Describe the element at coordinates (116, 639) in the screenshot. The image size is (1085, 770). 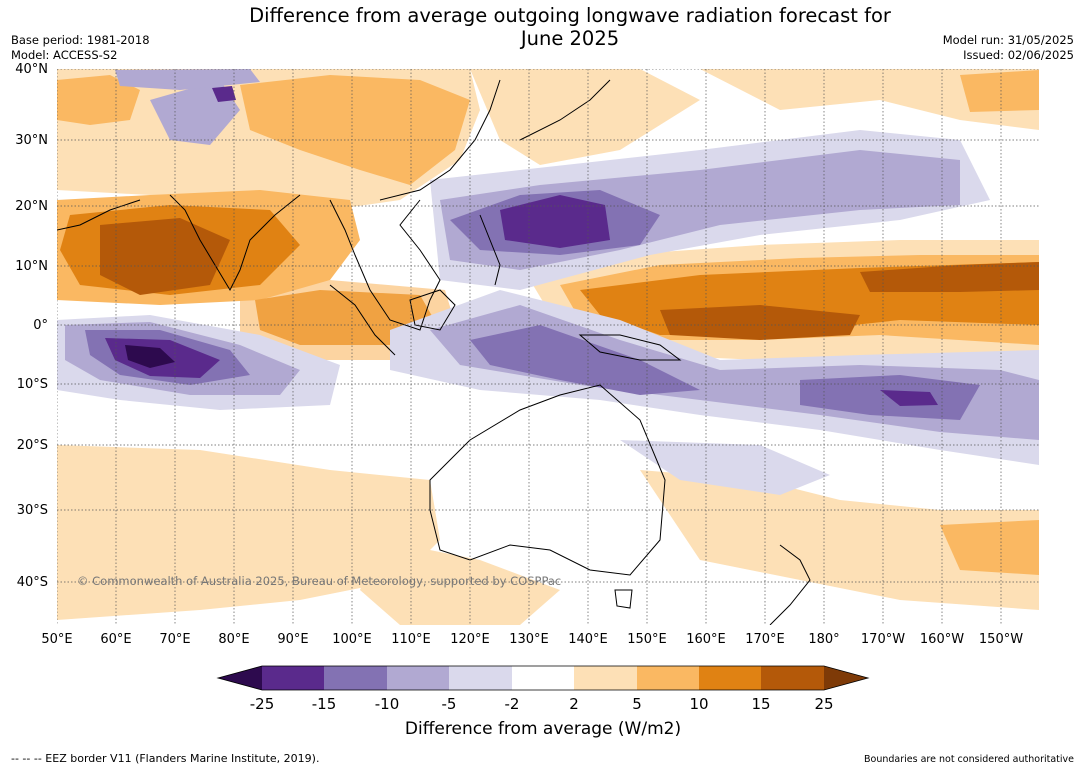
I see `lon-label: 60°E` at that location.